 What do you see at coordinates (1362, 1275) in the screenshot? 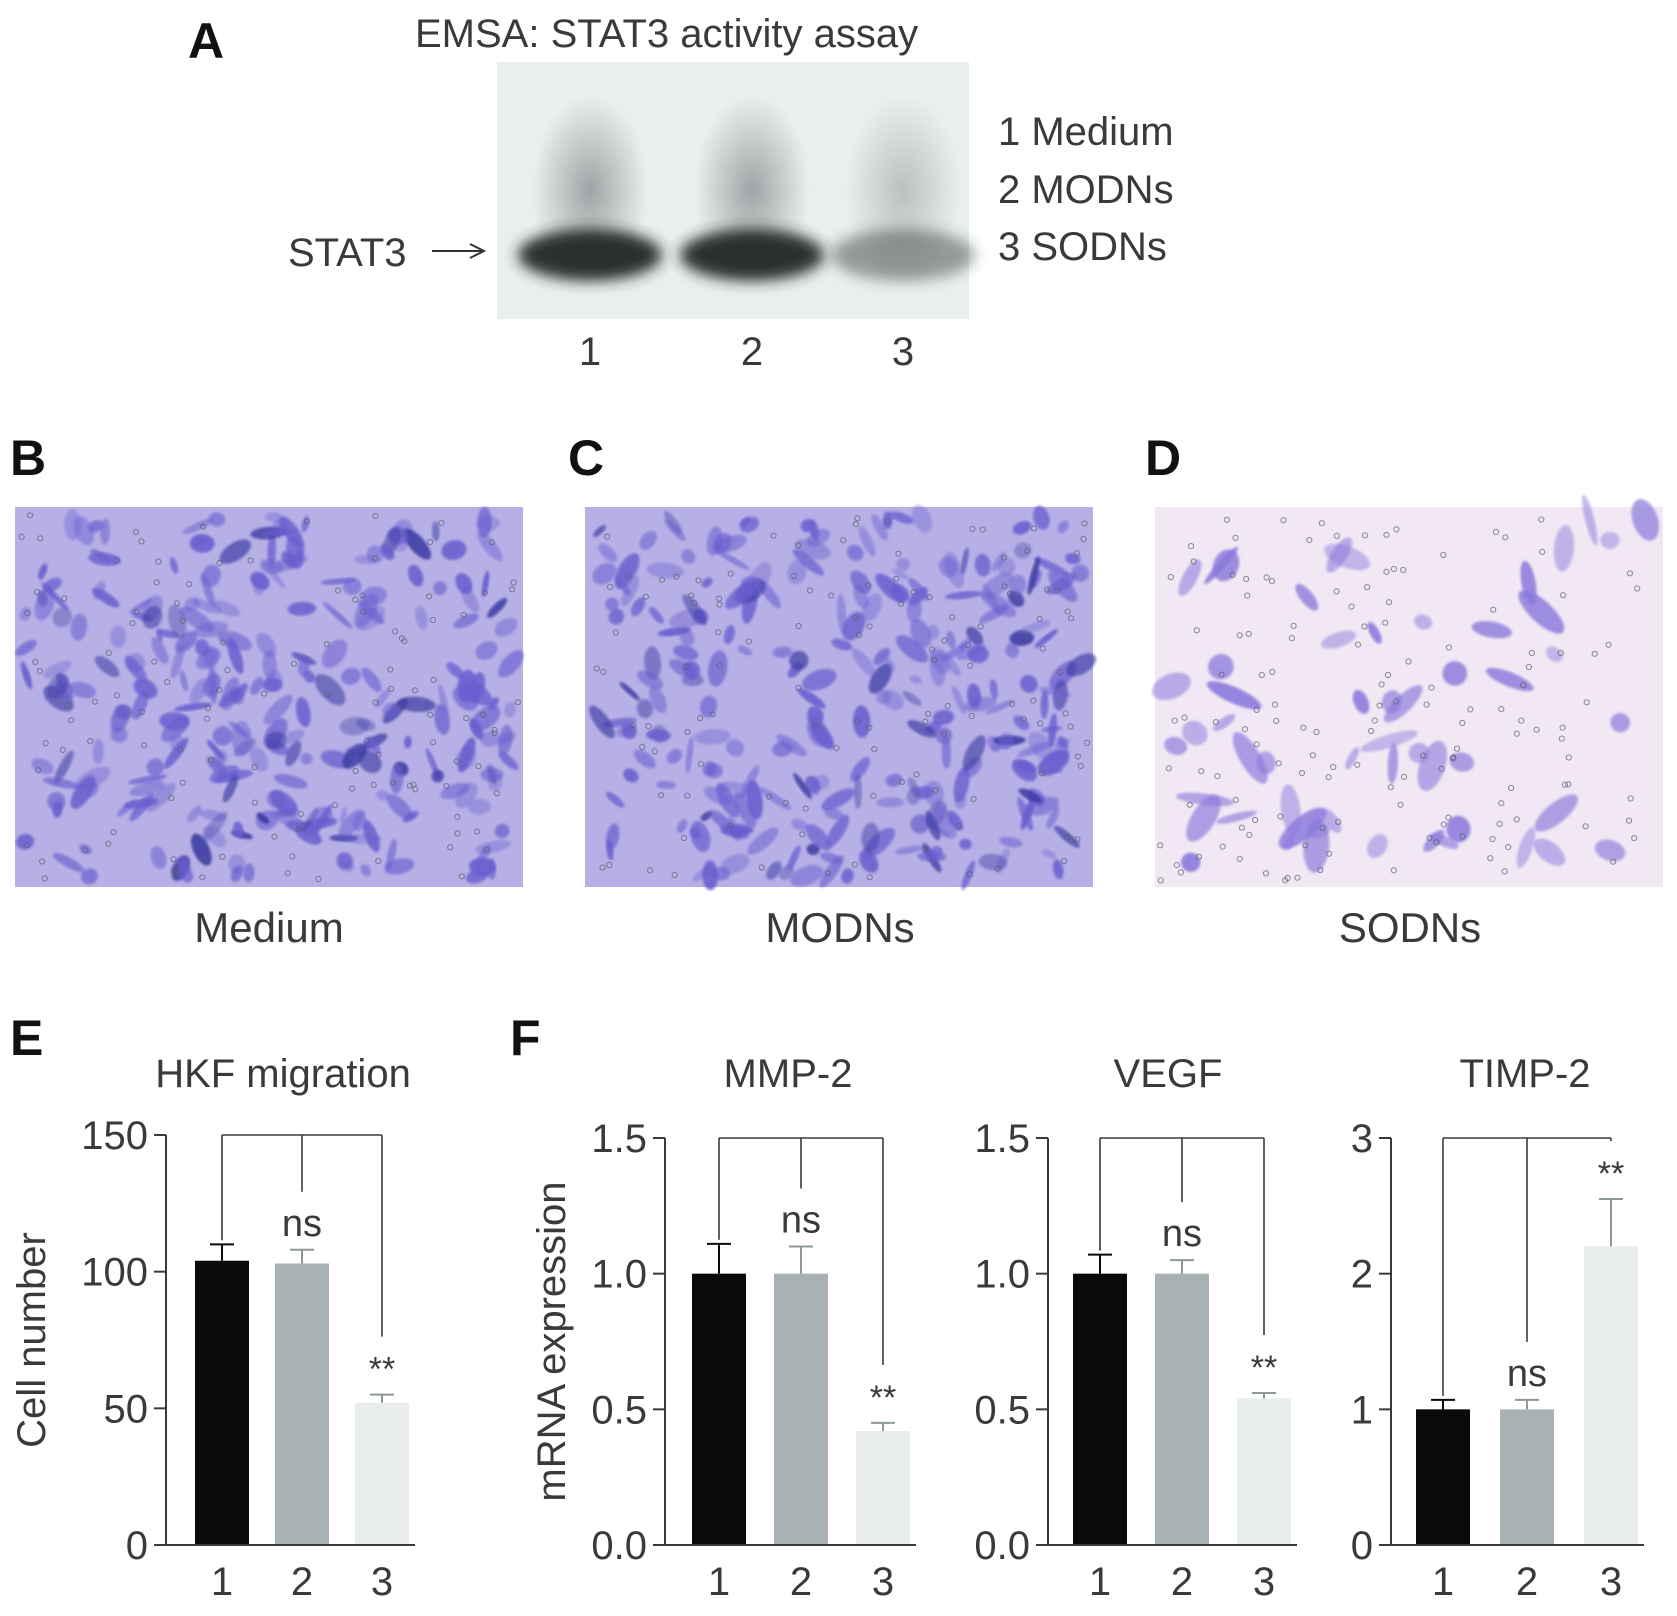
I see `y-tick-label-timp-2-2: 2` at bounding box center [1362, 1275].